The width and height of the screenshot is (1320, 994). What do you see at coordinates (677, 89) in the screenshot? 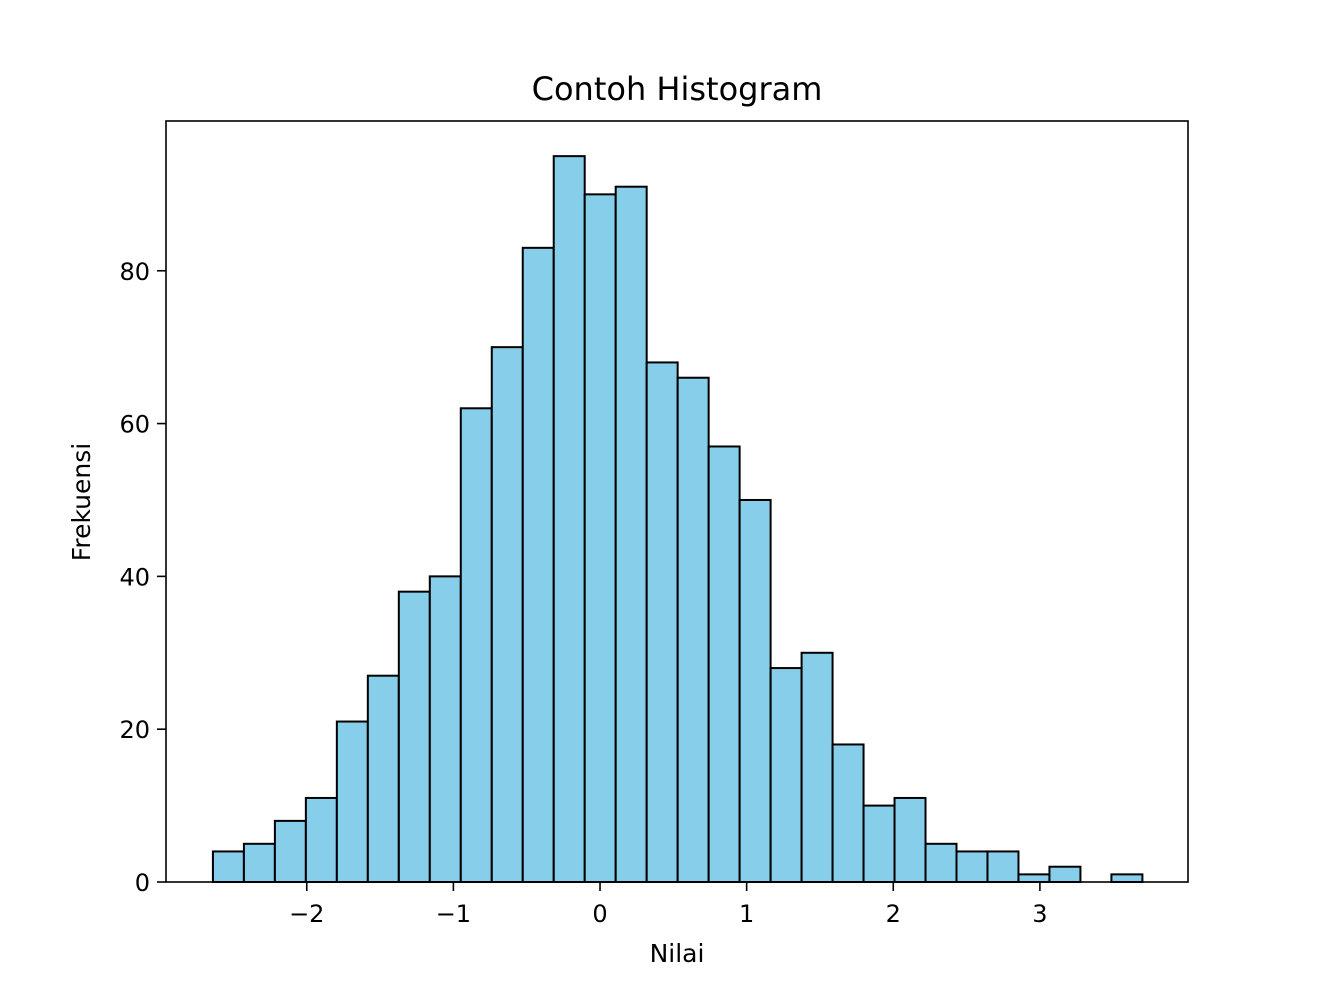
I see `chart-title: Contoh Histogram` at bounding box center [677, 89].